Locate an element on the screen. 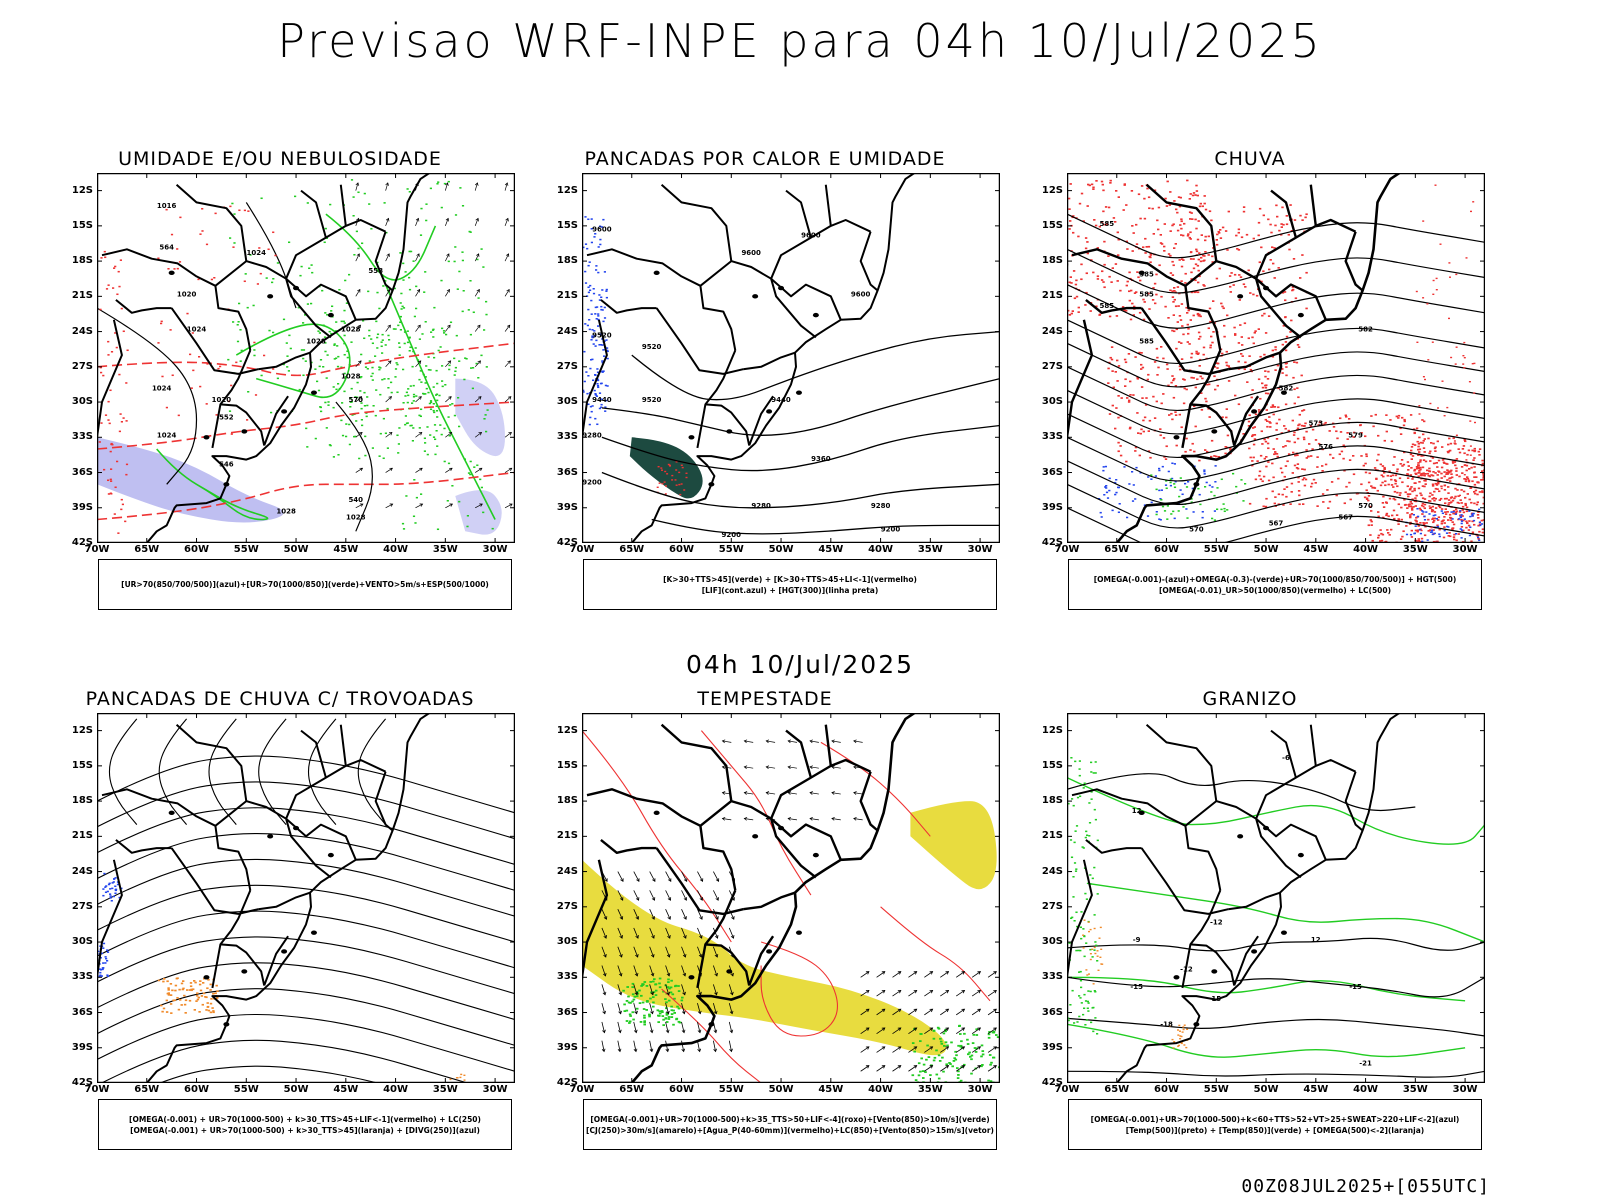  panel-title: TEMPESTADE is located at coordinates (765, 699).